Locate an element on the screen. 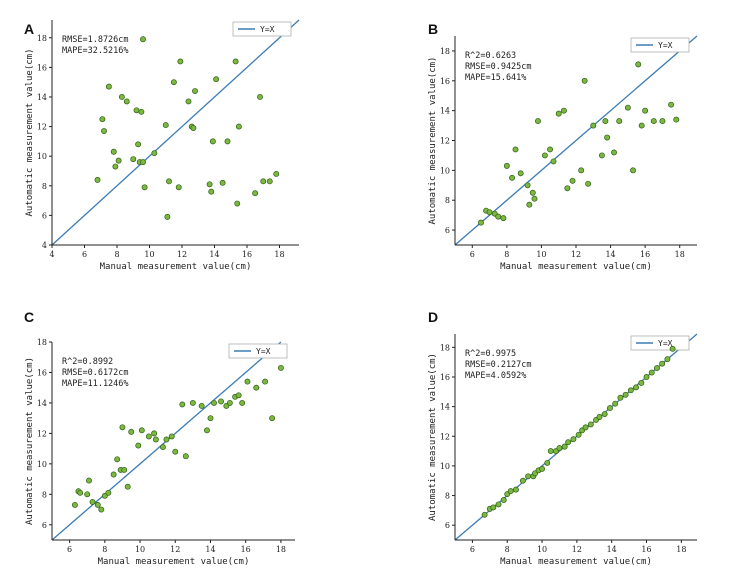 Image resolution: width=746 pixels, height=570 pixels. x-tick-label: 10 is located at coordinates (140, 549).